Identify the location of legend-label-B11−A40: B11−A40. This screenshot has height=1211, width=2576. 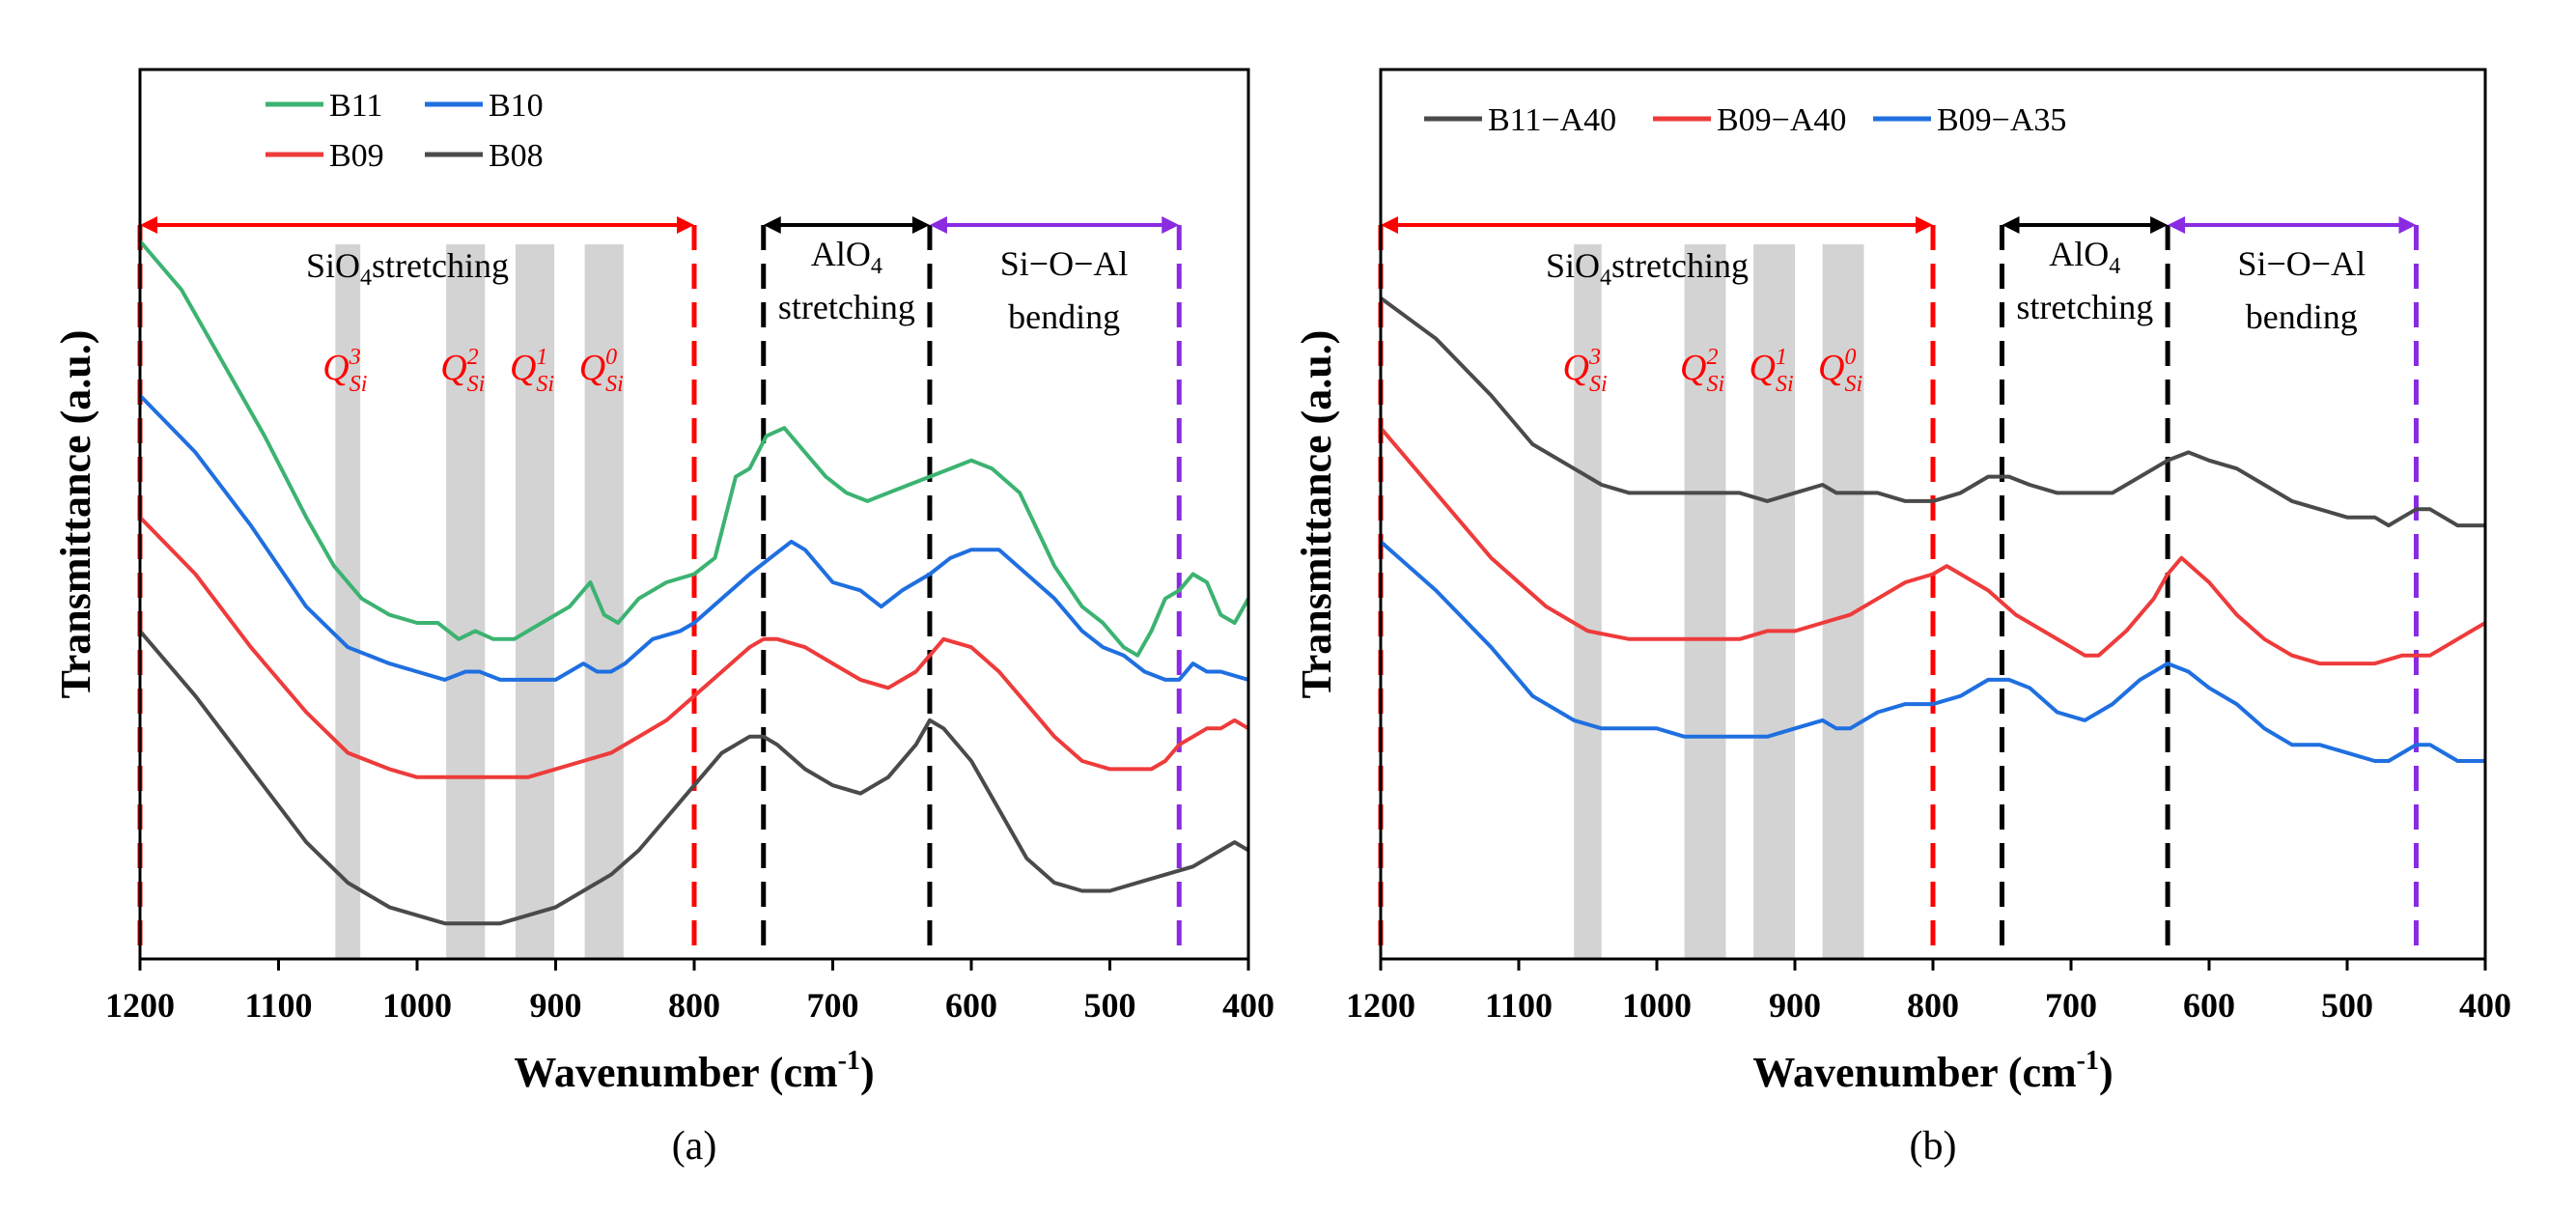
(1552, 120).